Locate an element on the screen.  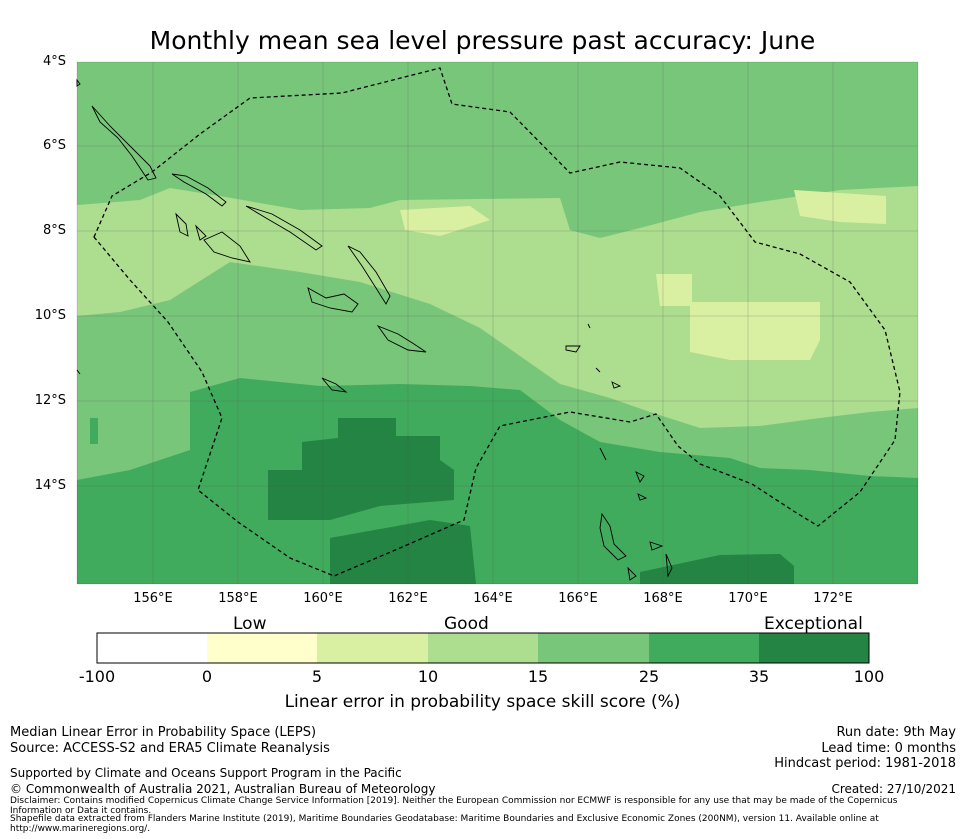
island-makira is located at coordinates (333, 300).